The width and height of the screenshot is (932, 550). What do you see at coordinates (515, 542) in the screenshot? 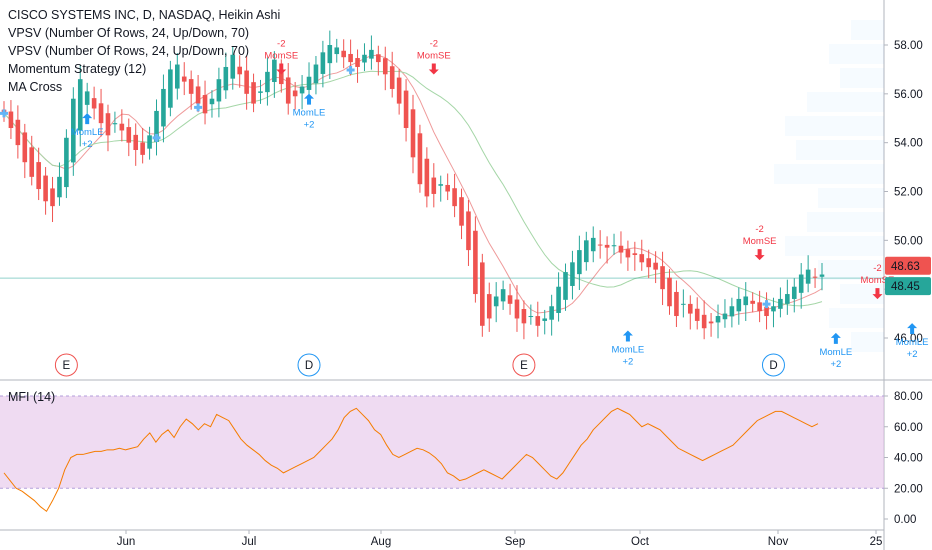
I see `time-tick-label: Sep` at bounding box center [515, 542].